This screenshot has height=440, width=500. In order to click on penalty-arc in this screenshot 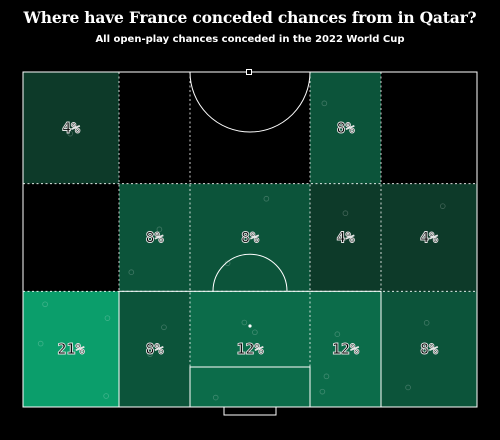, I will do `click(250, 272)`.